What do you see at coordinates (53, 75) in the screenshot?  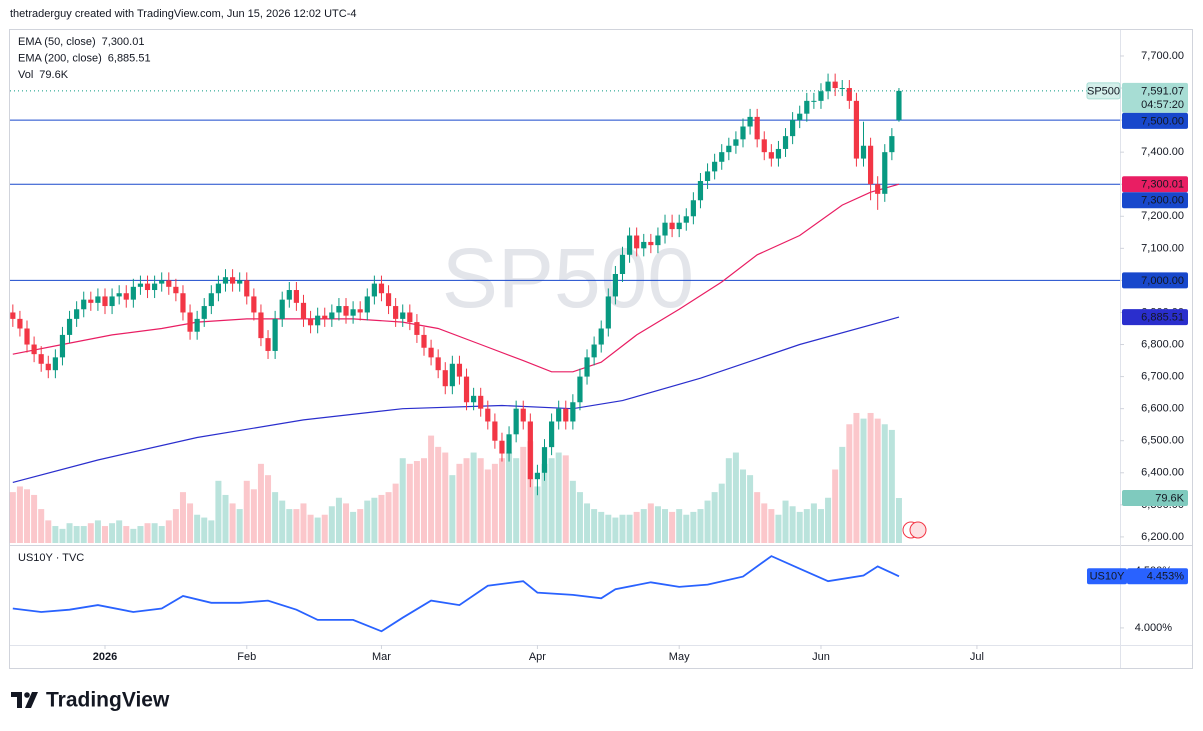 I see `legend-value: 79.6K` at bounding box center [53, 75].